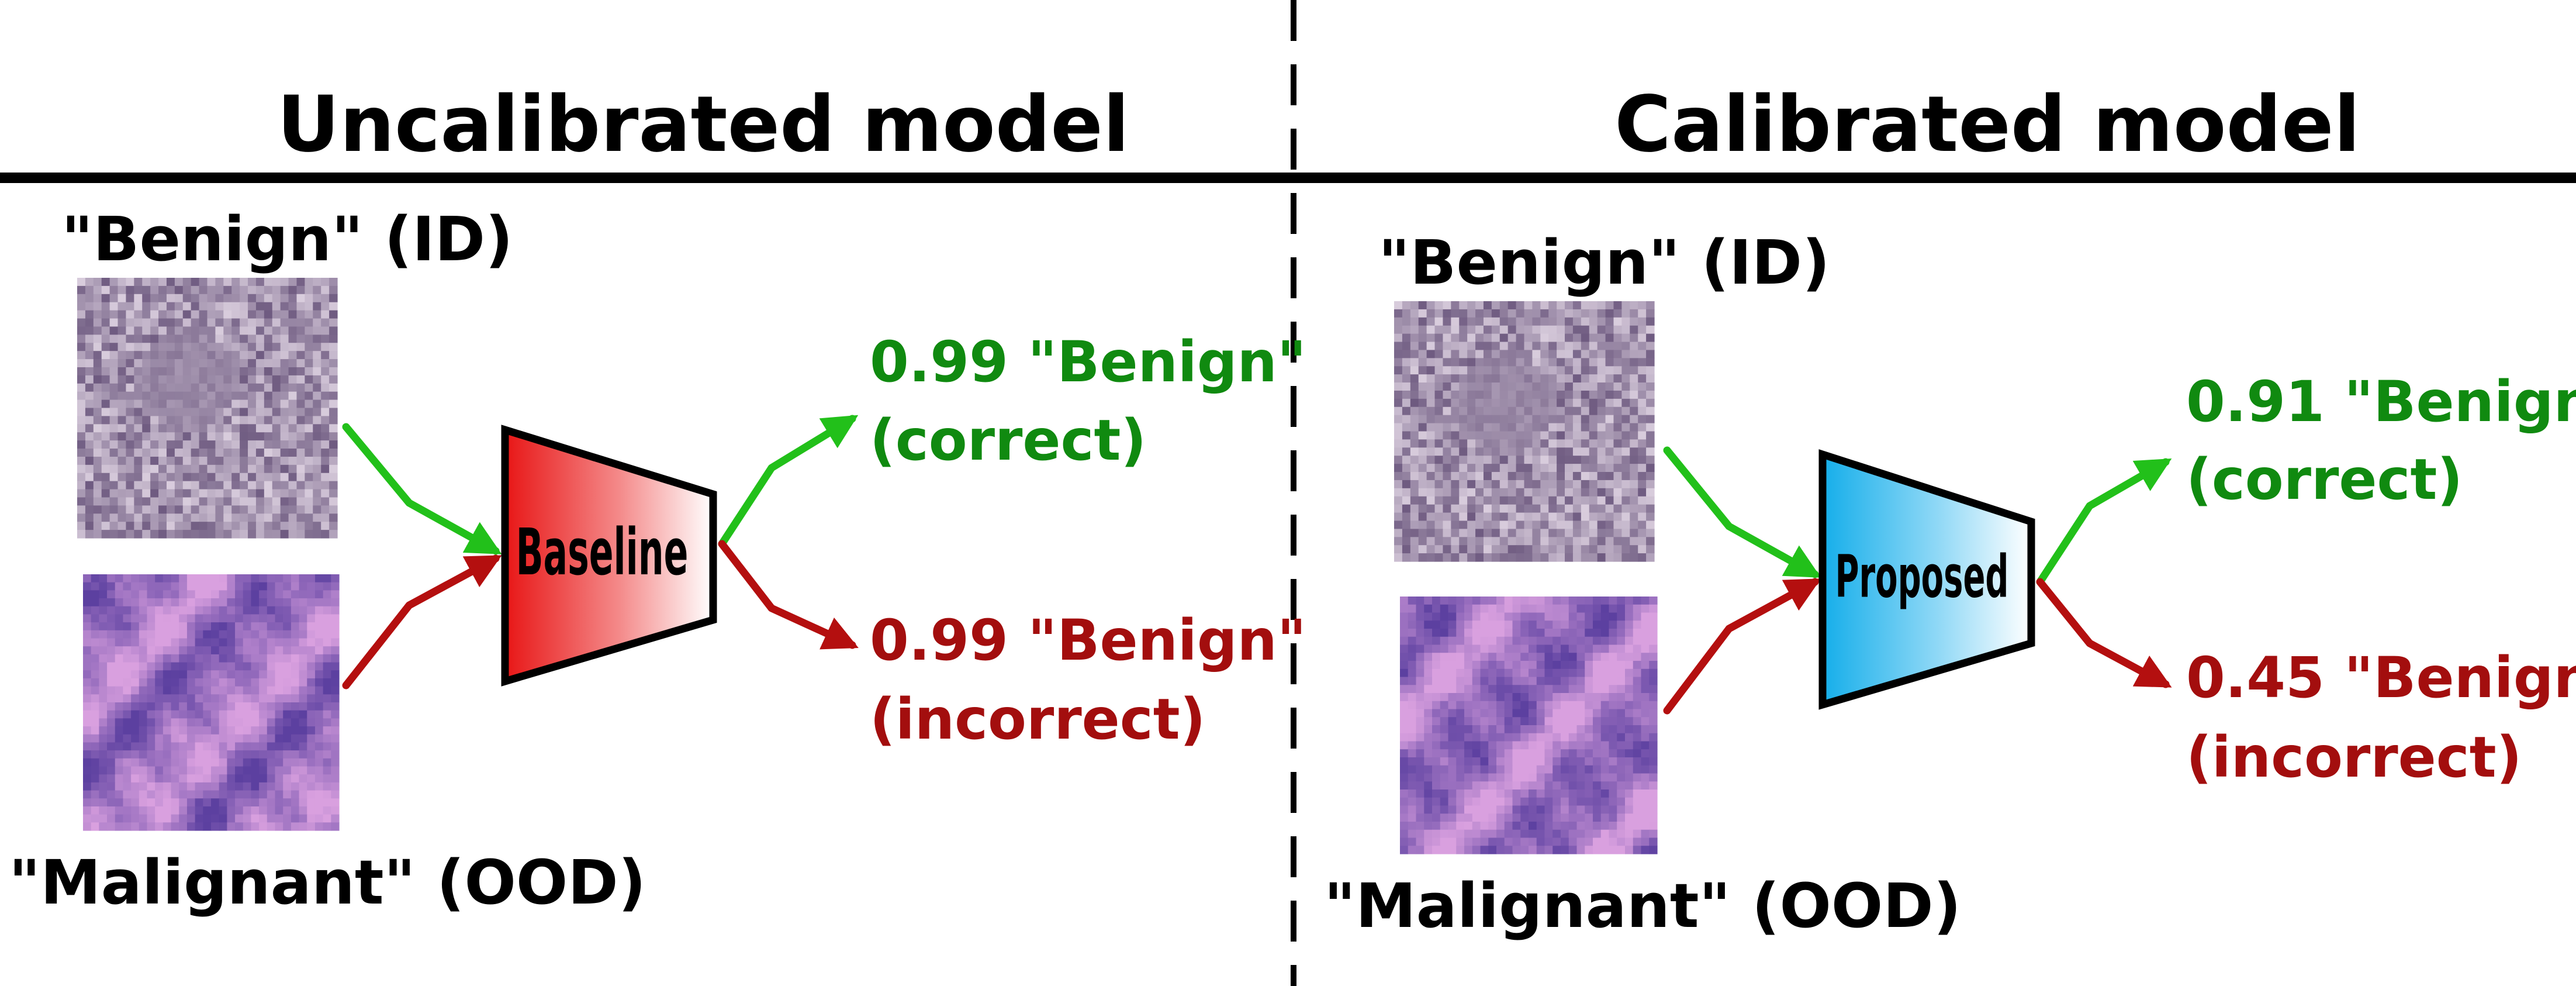 The image size is (2576, 986). What do you see at coordinates (1088, 641) in the screenshot?
I see `left-incorrect-output-value: 0.99 "Benign"` at bounding box center [1088, 641].